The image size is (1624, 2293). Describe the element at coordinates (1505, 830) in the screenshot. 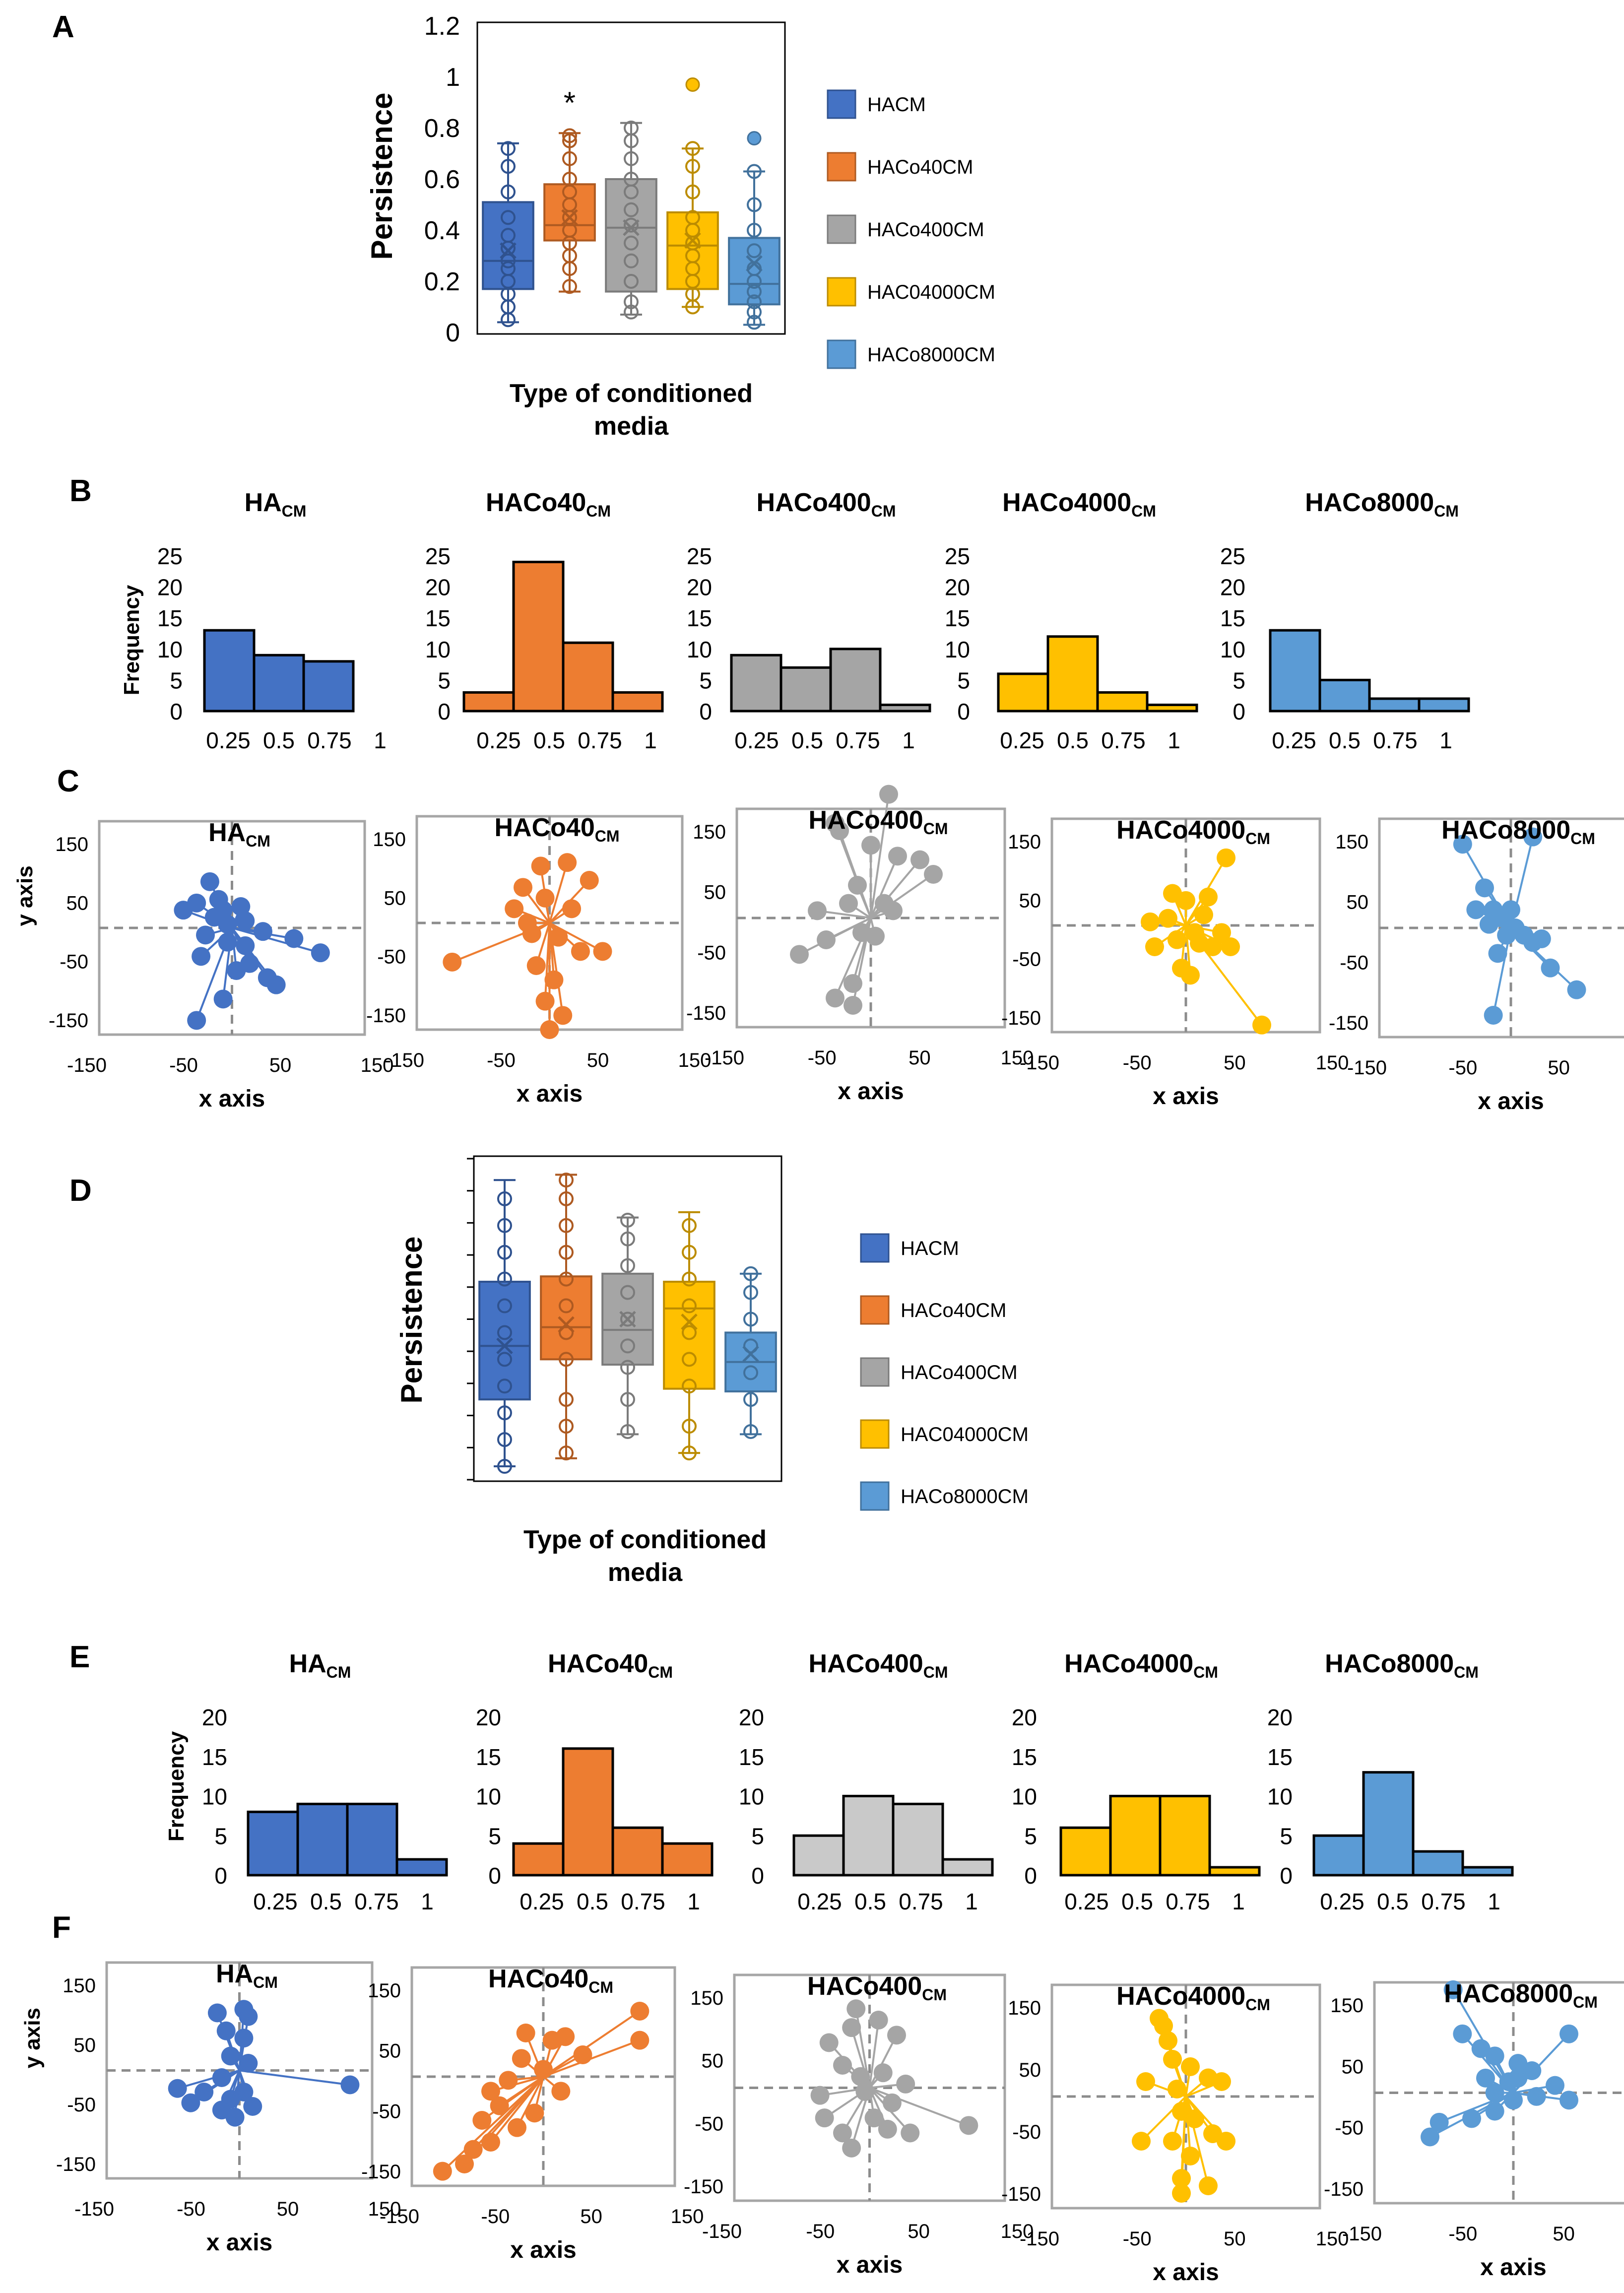

I see `plot-title-name: HACo8000` at that location.